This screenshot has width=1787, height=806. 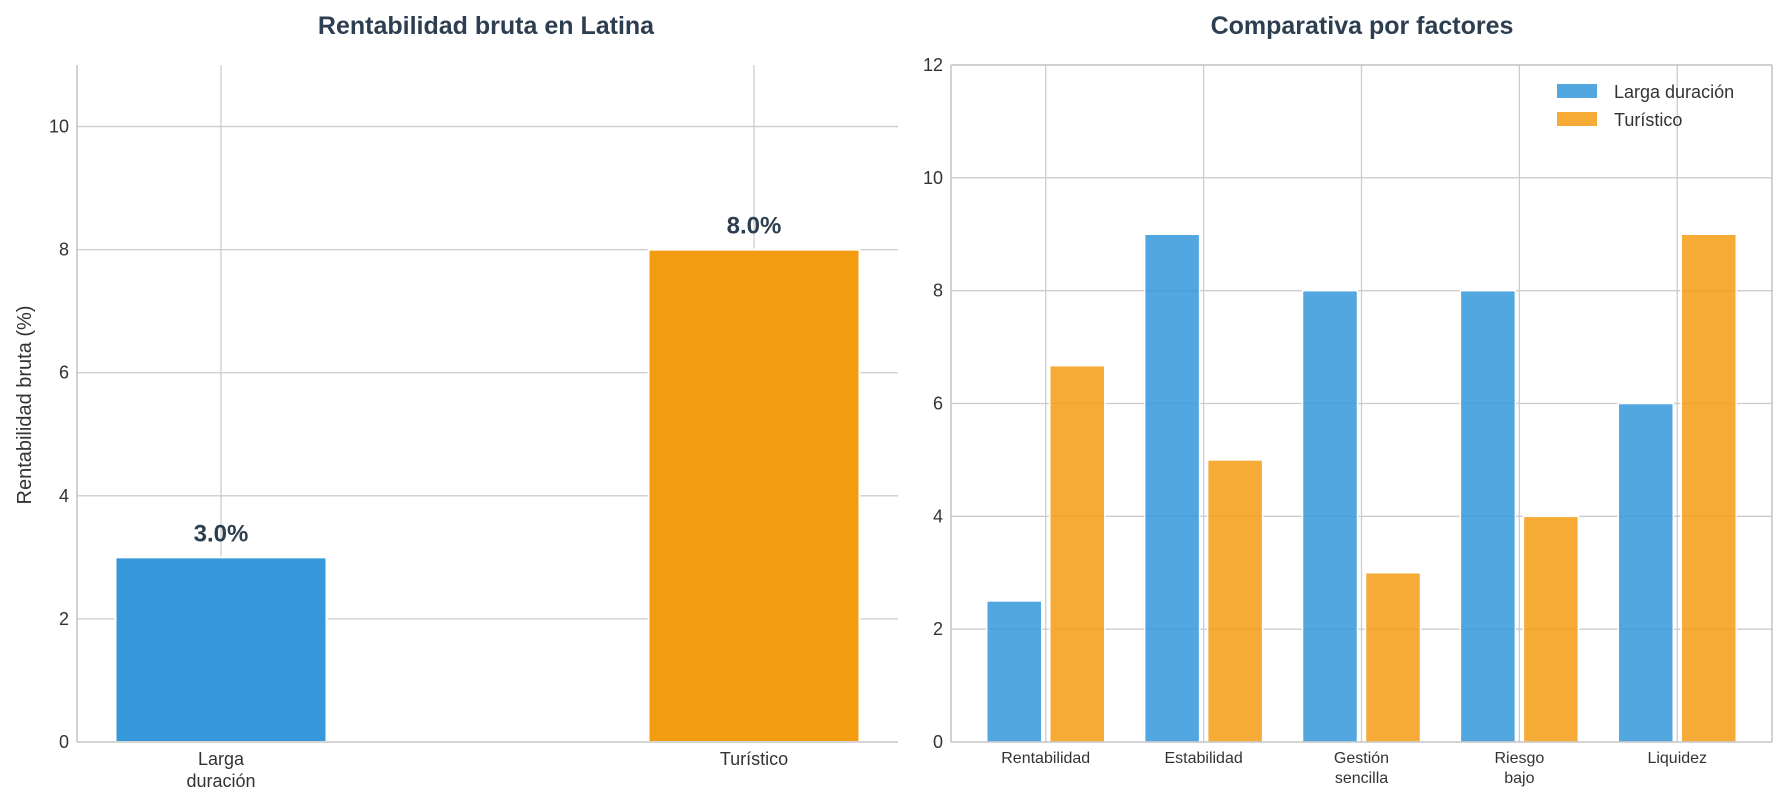 I want to click on chart2-x-tick-label-line: Estabilidad, so click(x=1203, y=758).